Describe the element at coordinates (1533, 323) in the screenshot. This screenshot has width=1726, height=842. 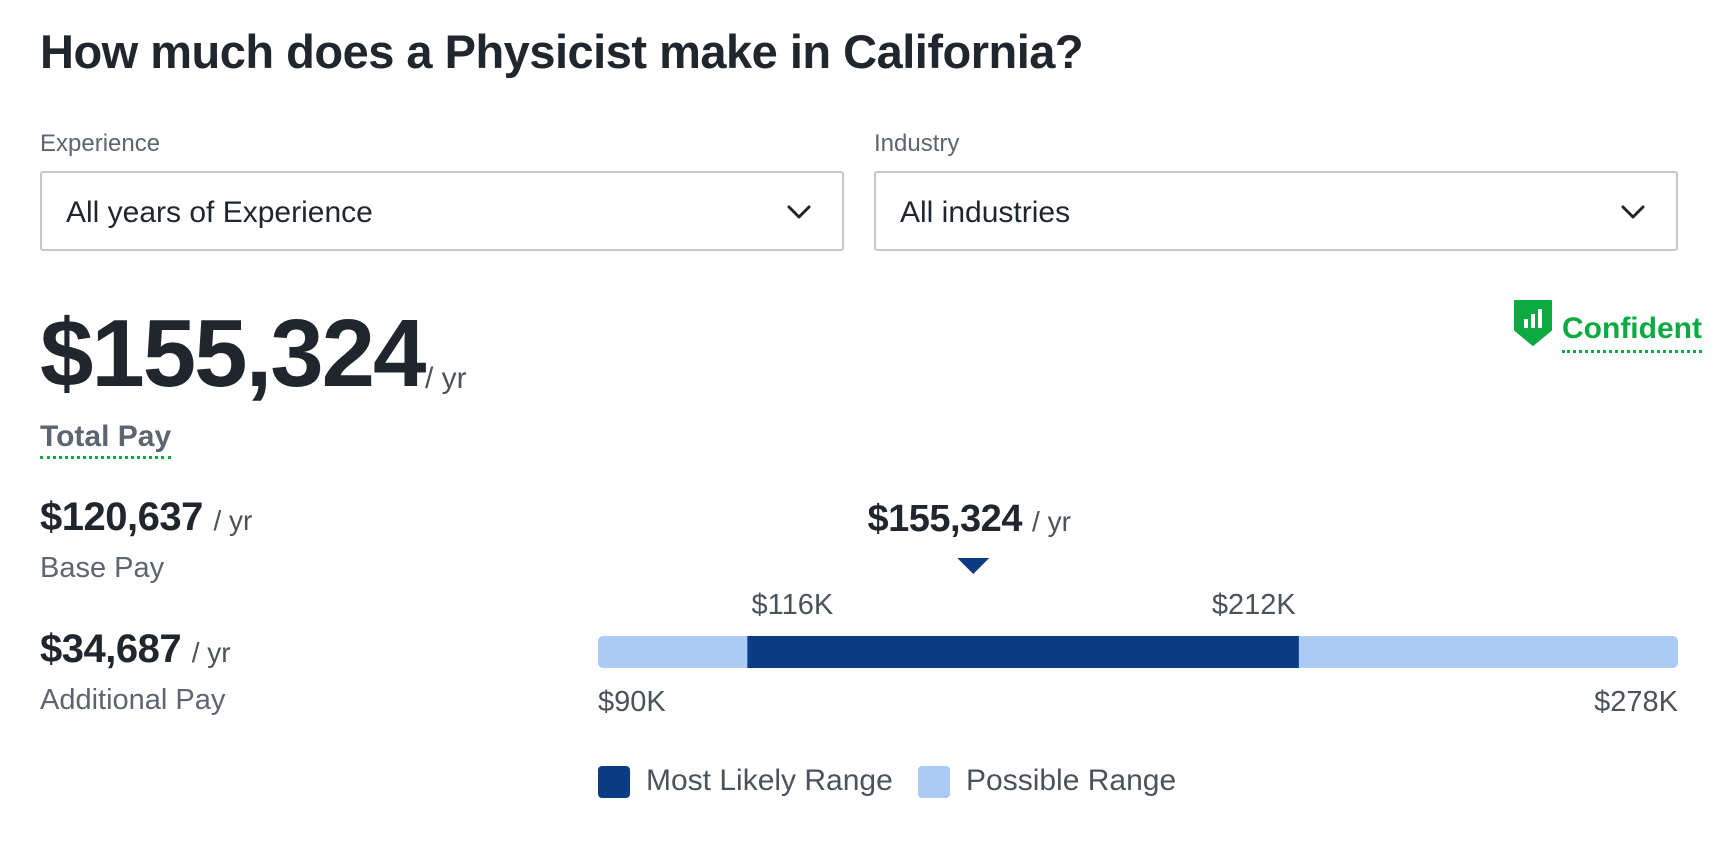
I see `confidence-shield-icon` at that location.